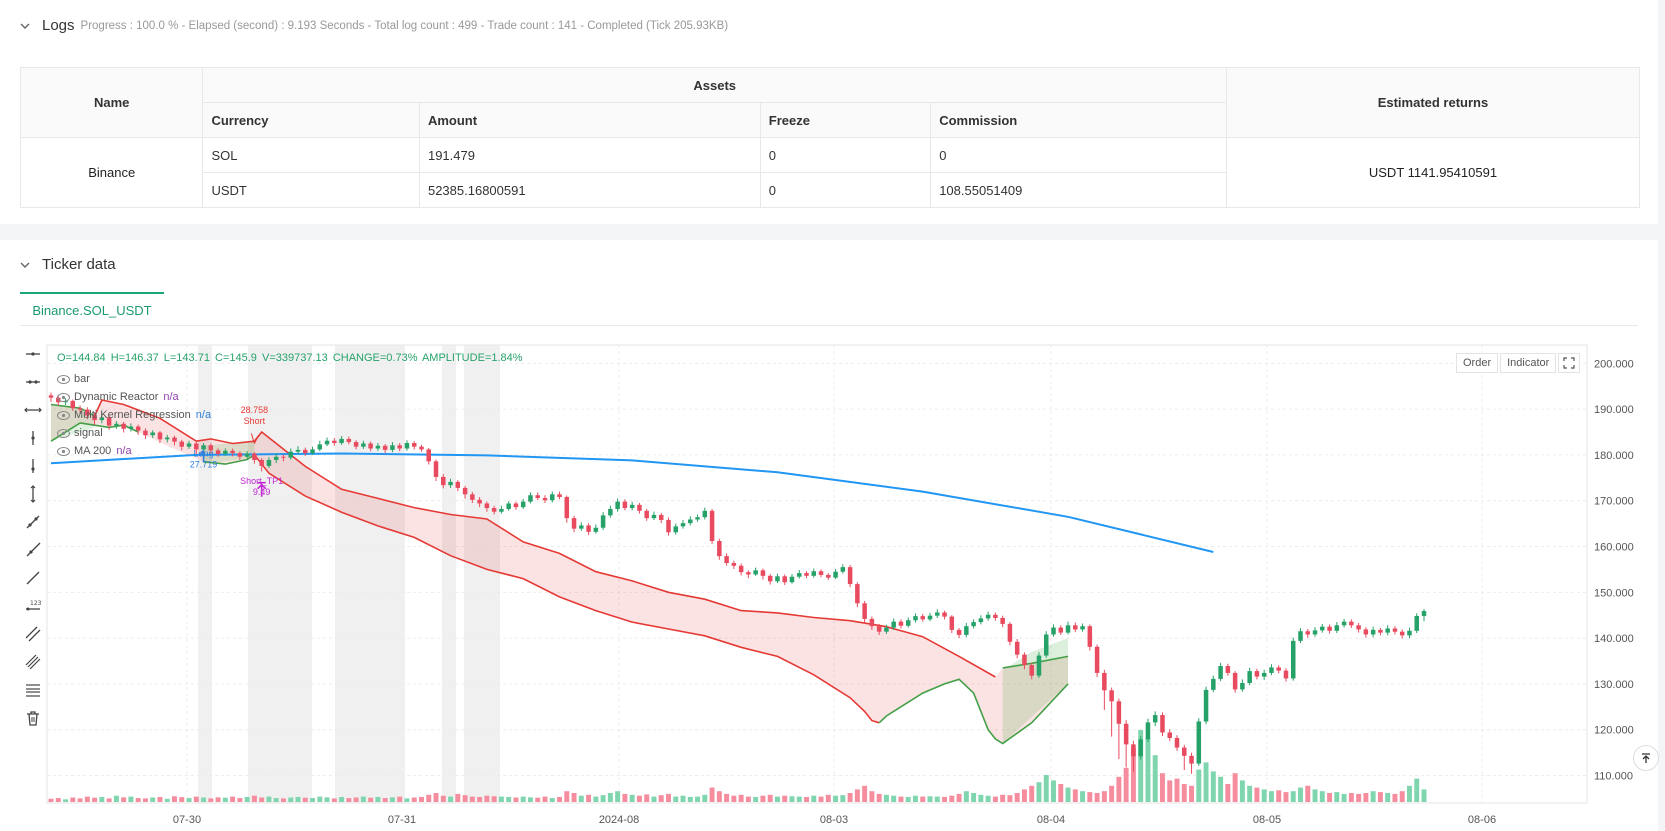 The height and width of the screenshot is (831, 1665). Describe the element at coordinates (1477, 363) in the screenshot. I see `order-button: Order` at that location.